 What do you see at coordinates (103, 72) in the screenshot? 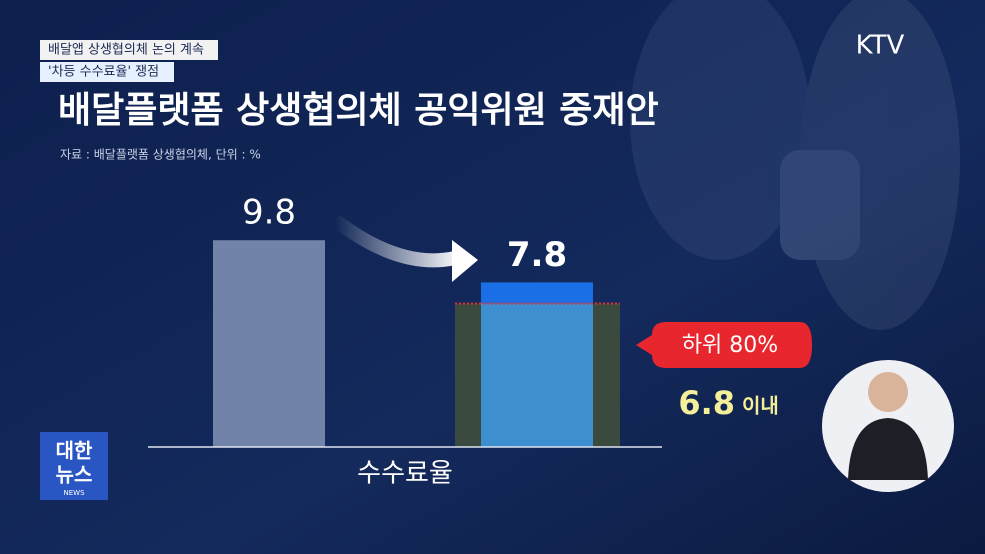
I see `tag: '차등 수수료율' 쟁점` at bounding box center [103, 72].